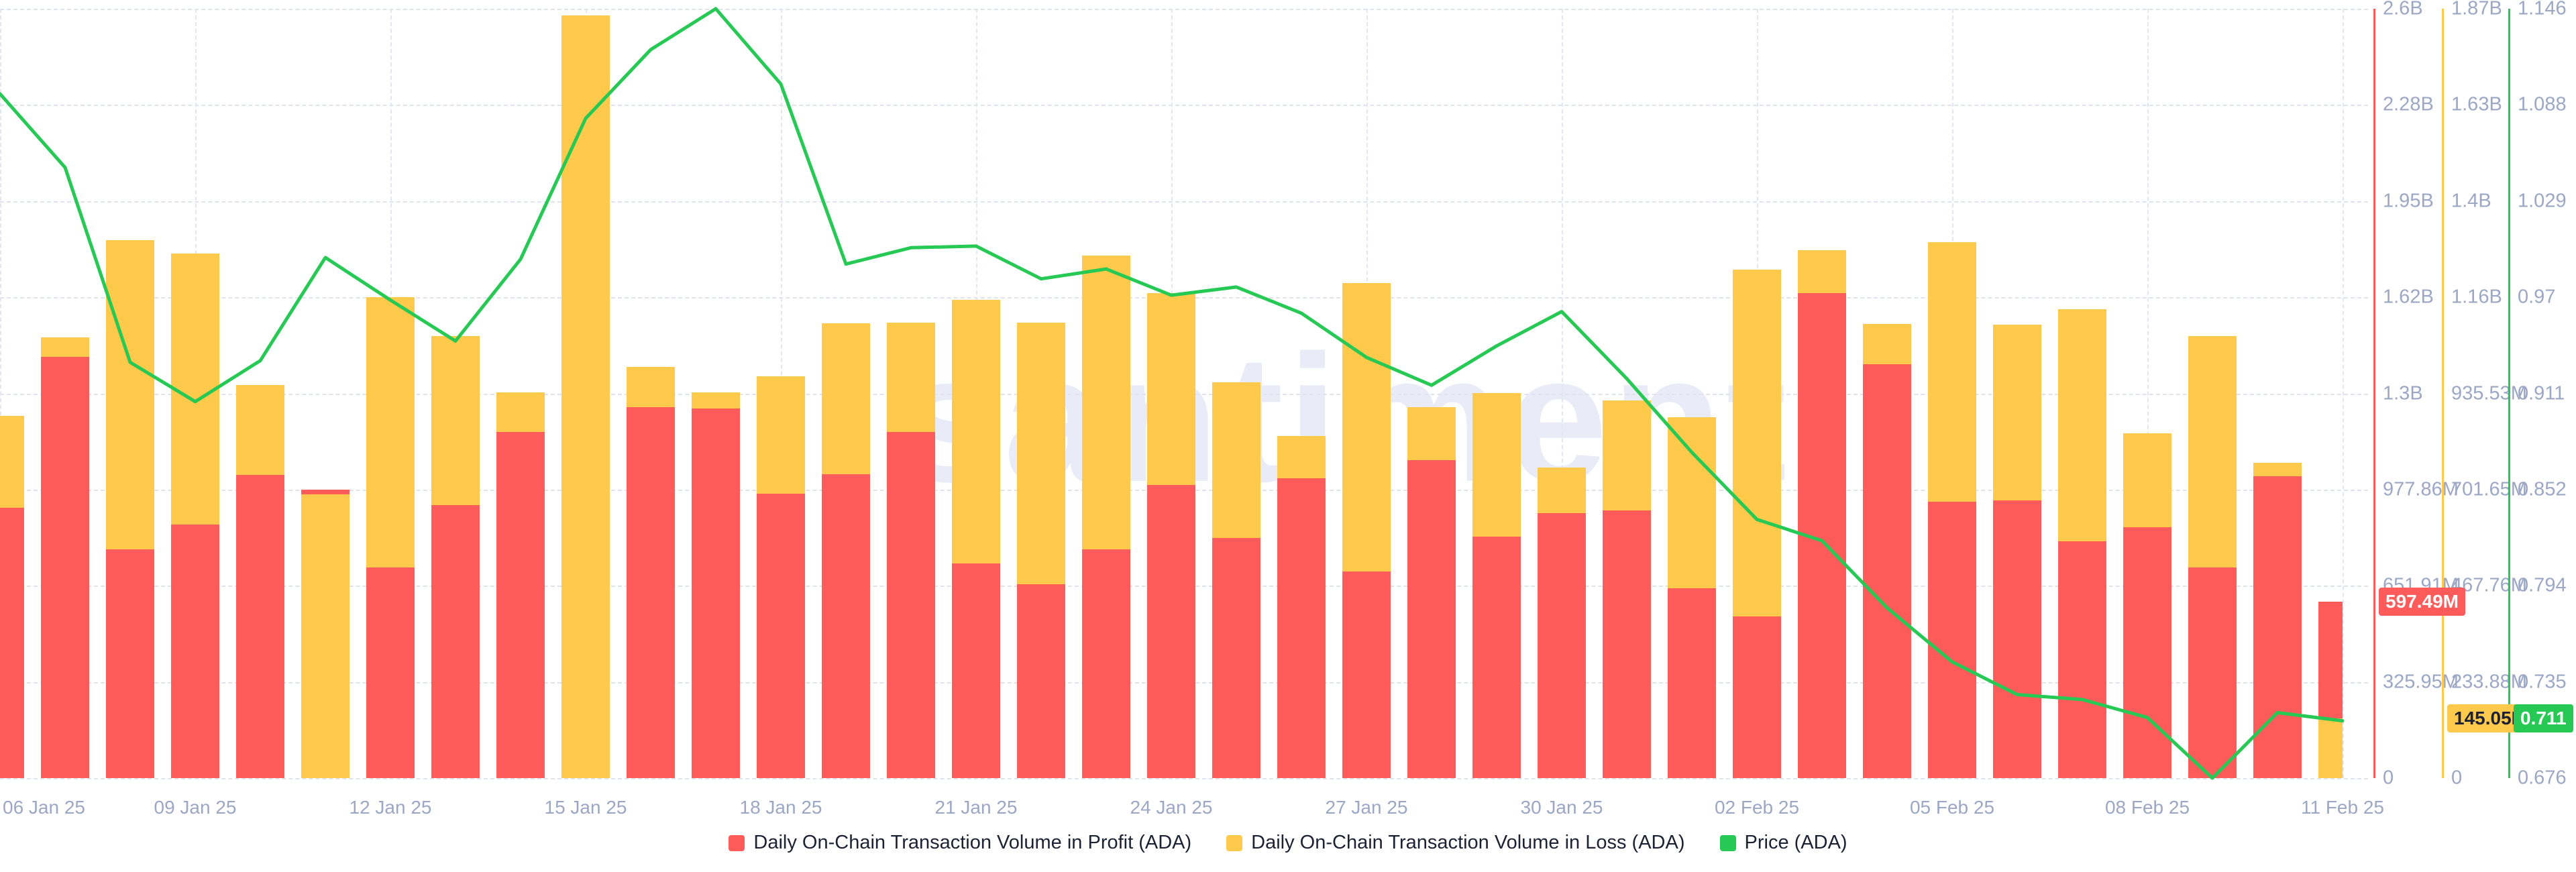  What do you see at coordinates (2476, 297) in the screenshot?
I see `loss-axis-tick-label: 1.16B` at bounding box center [2476, 297].